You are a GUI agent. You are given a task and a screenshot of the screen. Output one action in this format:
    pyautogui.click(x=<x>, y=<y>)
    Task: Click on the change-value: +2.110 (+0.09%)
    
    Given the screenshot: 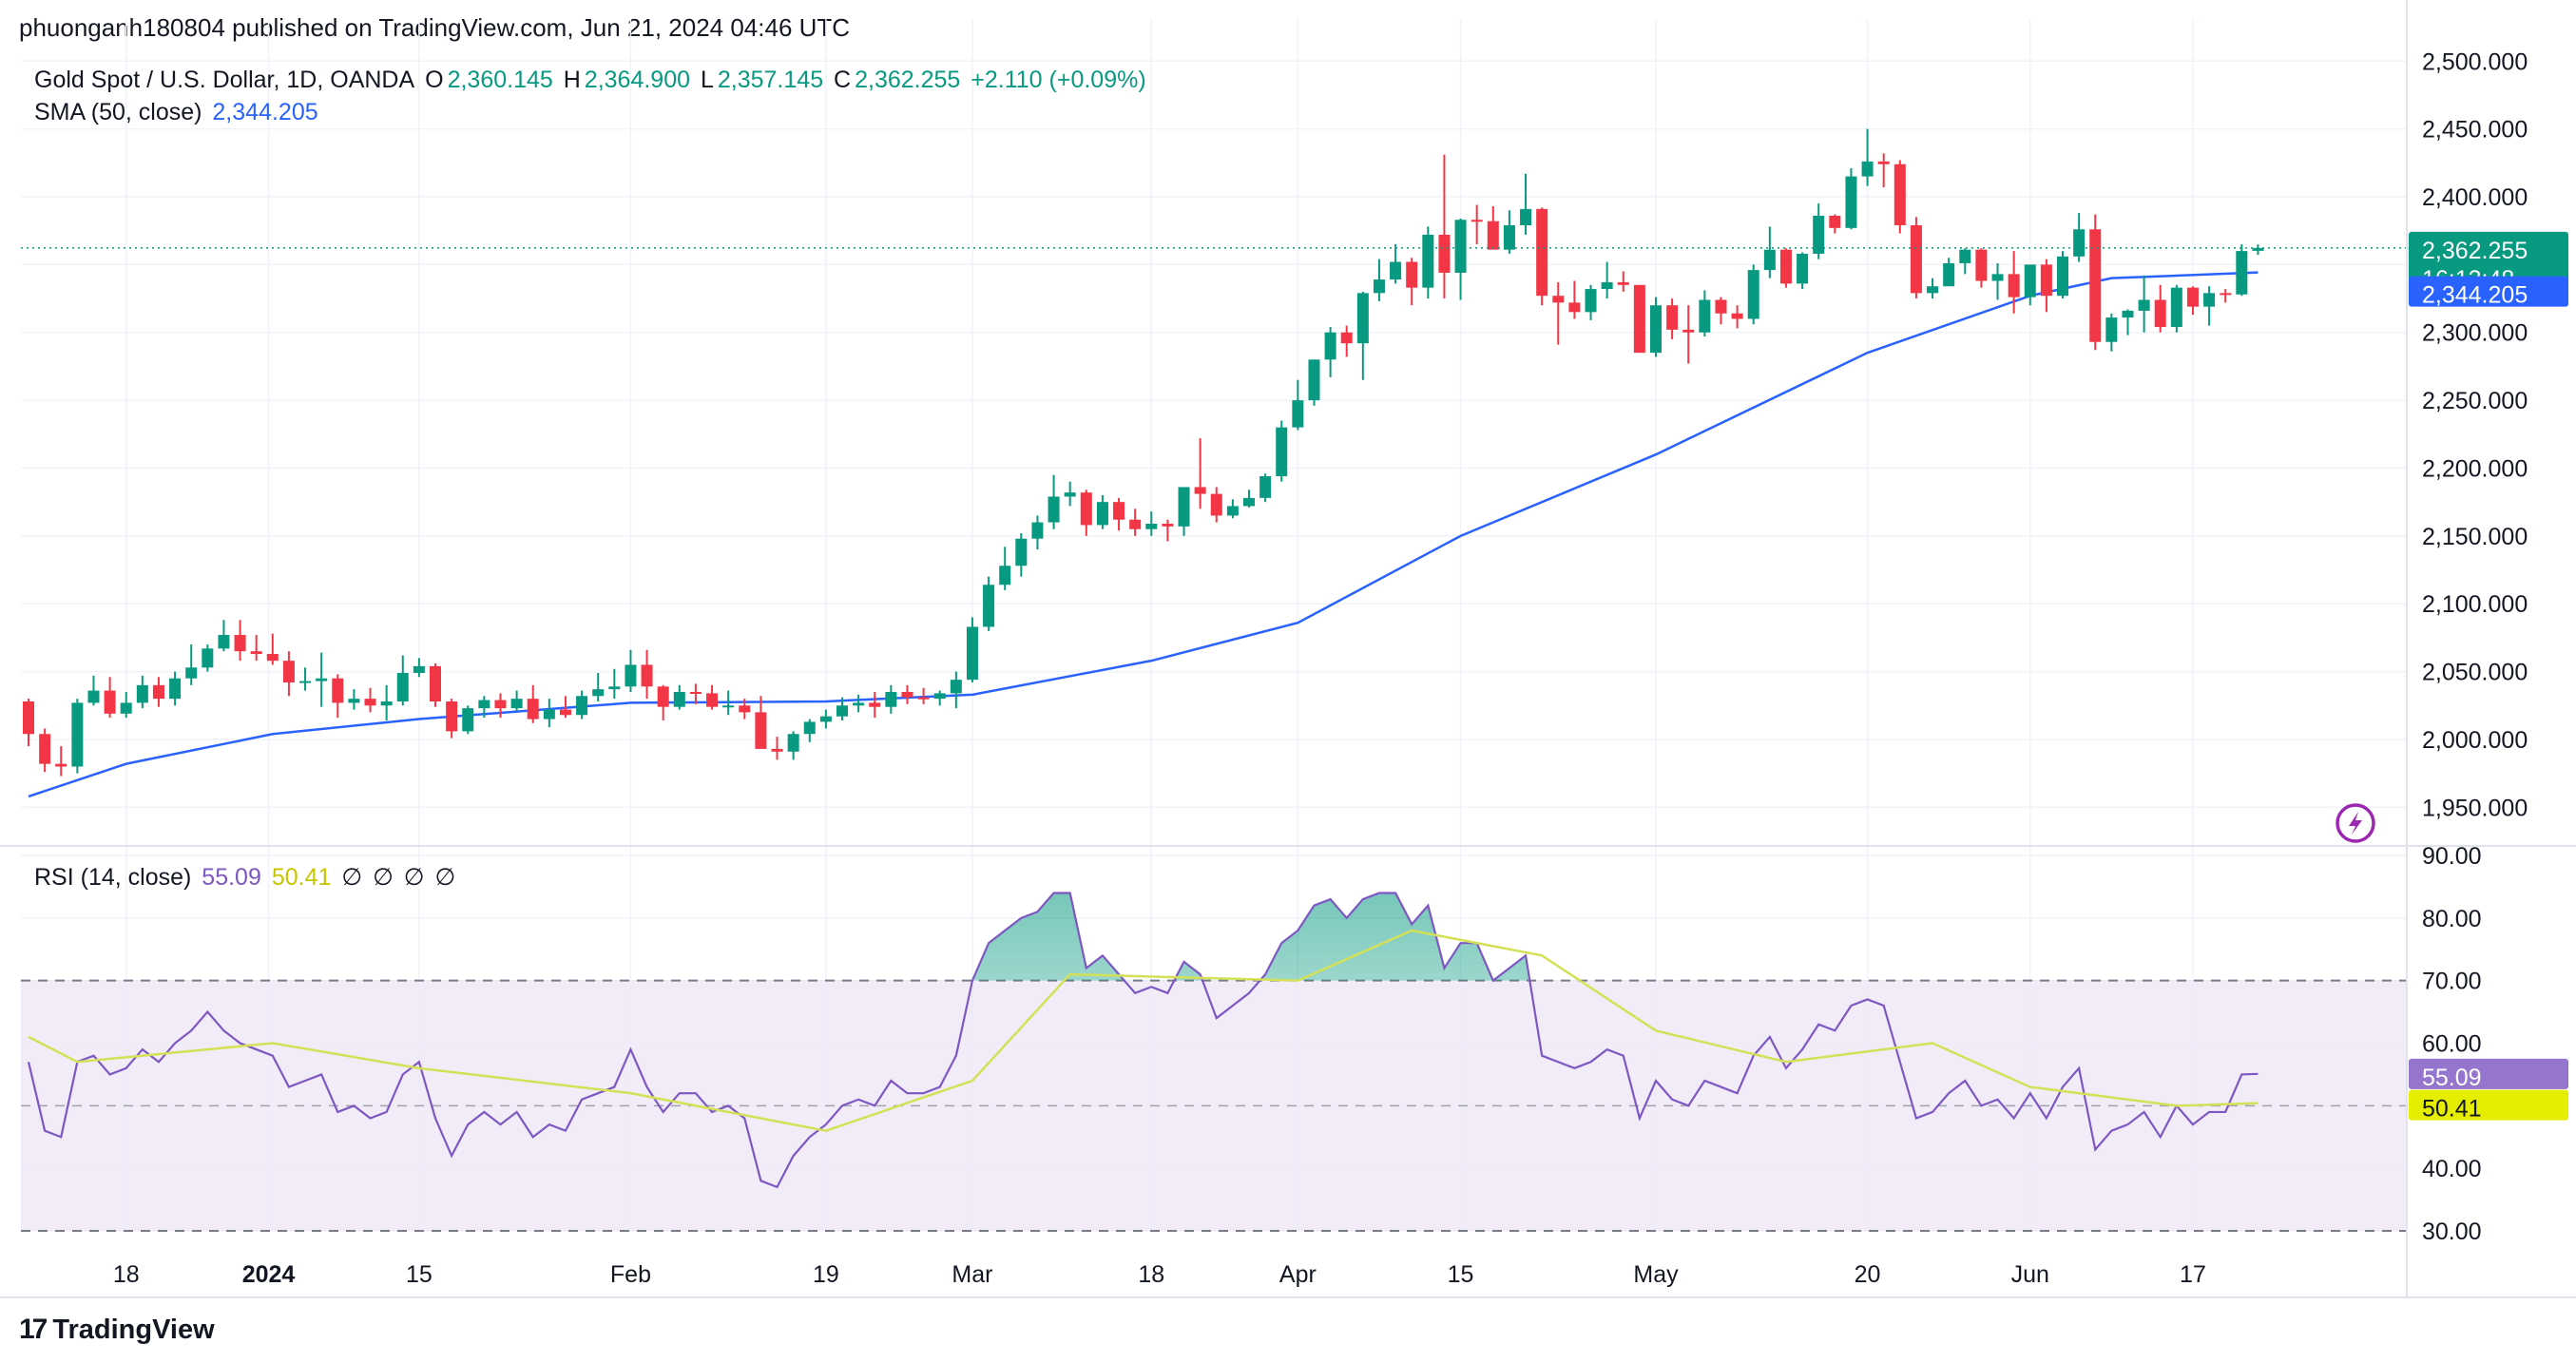 What is the action you would take?
    pyautogui.click(x=1058, y=80)
    